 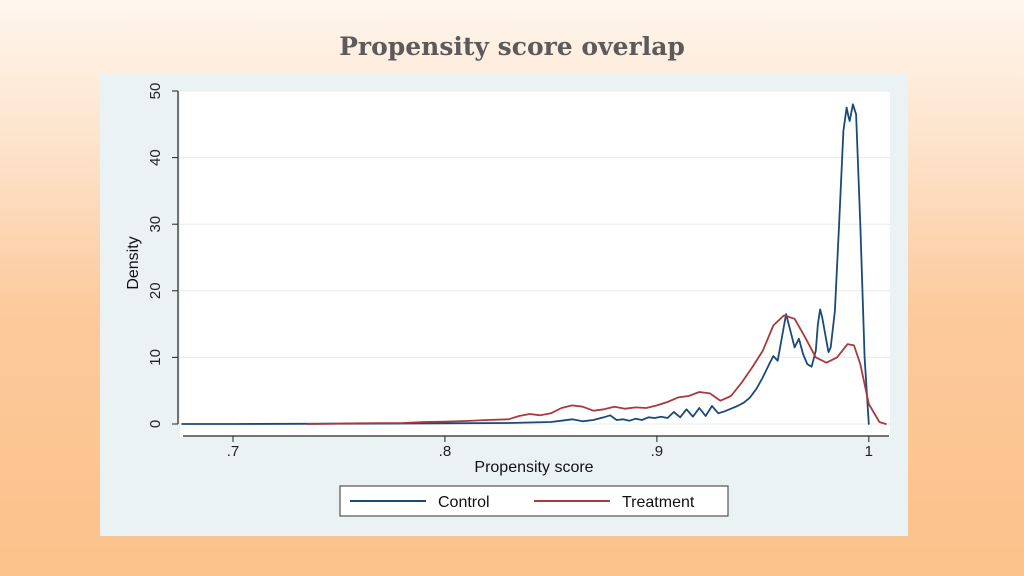 I want to click on legend-label-treatment: Treatment, so click(x=658, y=502).